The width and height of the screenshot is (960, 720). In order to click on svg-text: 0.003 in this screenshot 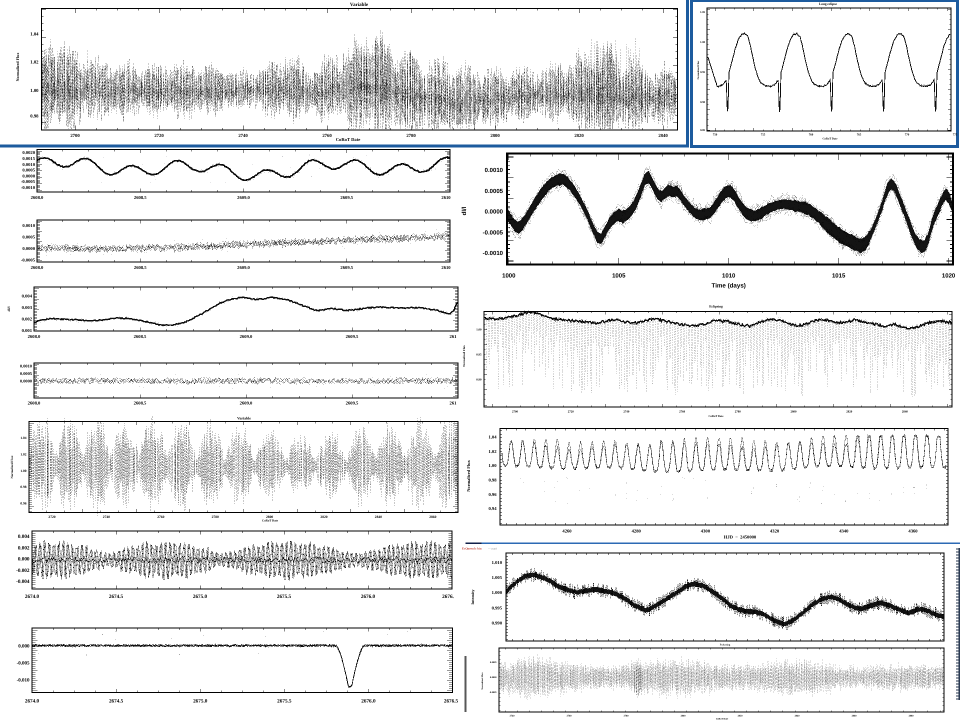, I will do `click(27, 307)`.